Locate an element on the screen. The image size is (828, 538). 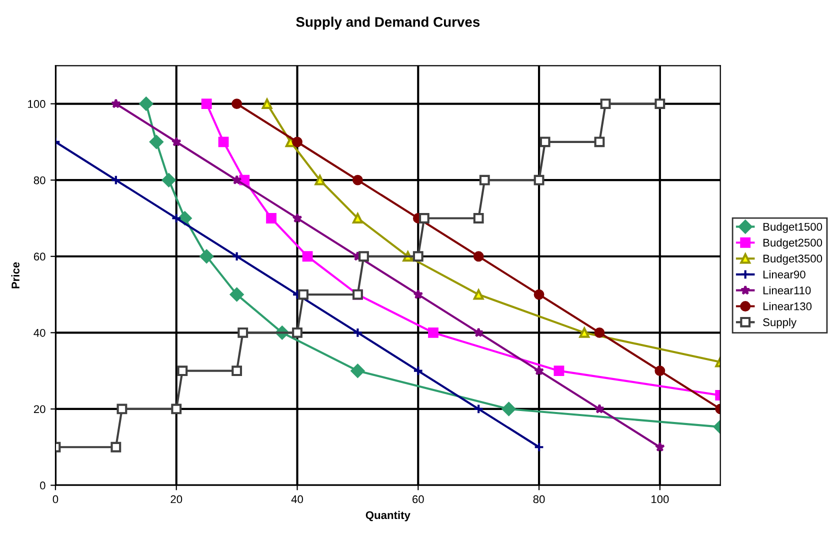
x-tick-label: 0 is located at coordinates (55, 499).